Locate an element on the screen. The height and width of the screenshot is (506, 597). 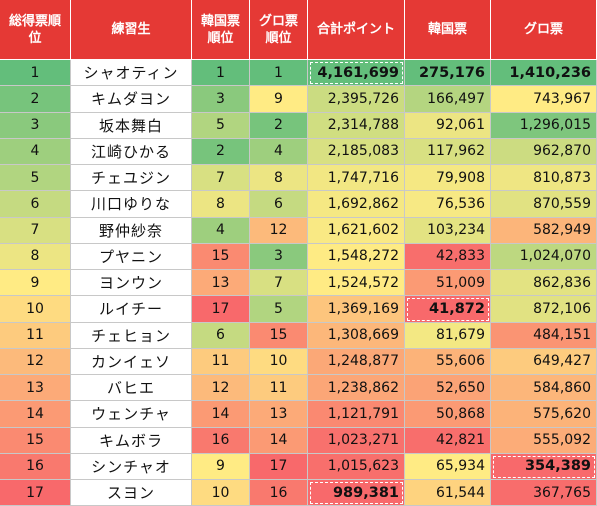
header-korea-rank: 韓国票 順位 is located at coordinates (221, 30).